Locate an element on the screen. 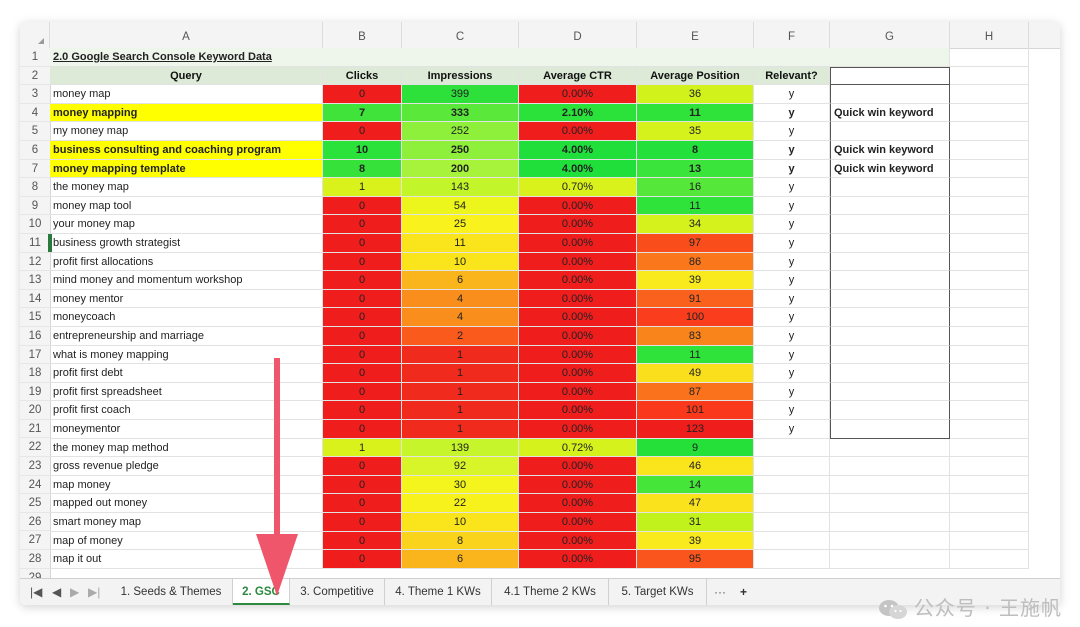  row-header: 13 is located at coordinates (35, 280).